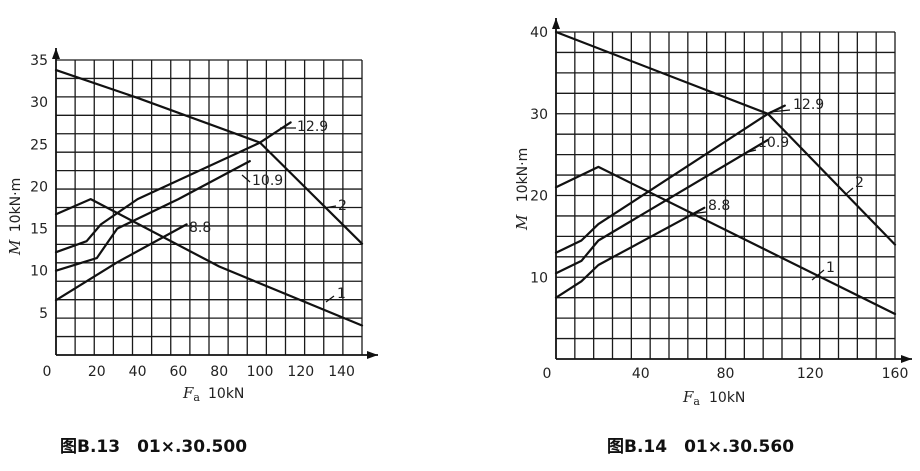 The width and height of the screenshot is (920, 471). I want to click on figure-caption: 图B.13 01×.30.500, so click(153, 447).